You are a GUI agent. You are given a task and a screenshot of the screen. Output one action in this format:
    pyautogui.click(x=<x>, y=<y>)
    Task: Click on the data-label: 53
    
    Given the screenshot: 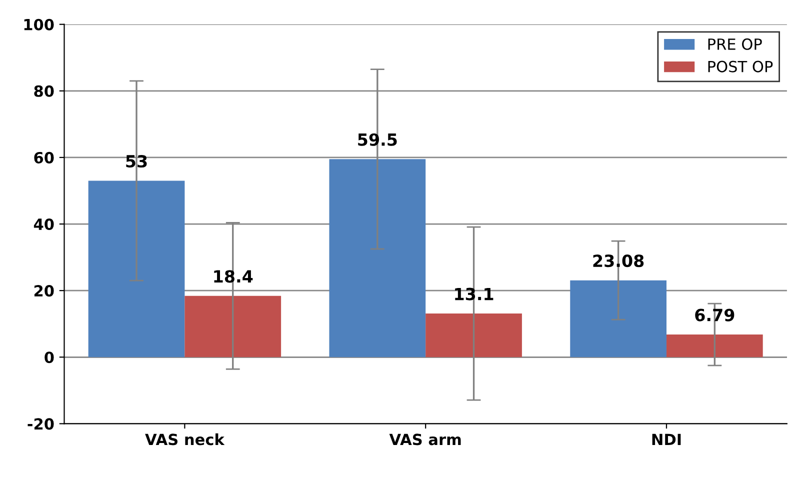 What is the action you would take?
    pyautogui.click(x=136, y=161)
    